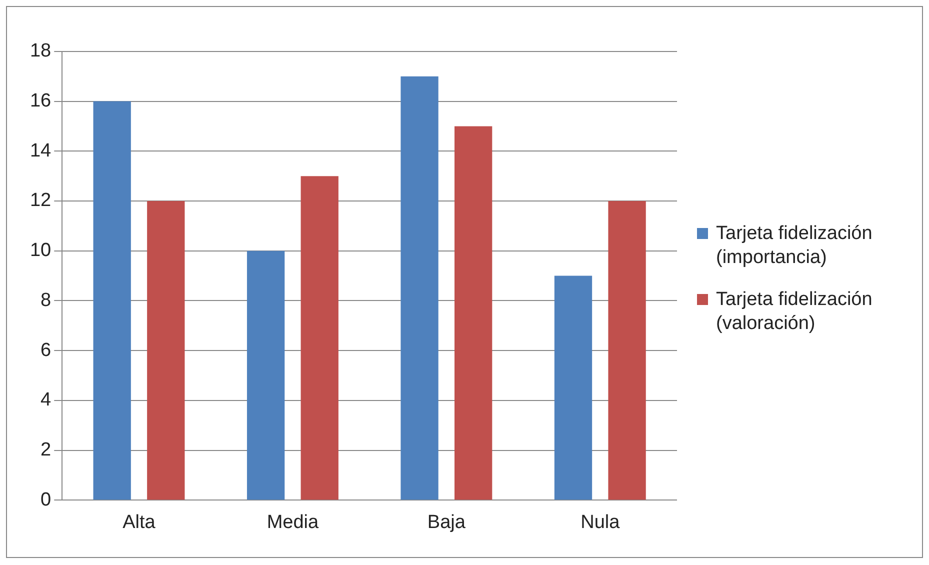 The image size is (929, 565). Describe the element at coordinates (41, 101) in the screenshot. I see `y-tick-label: 16` at that location.